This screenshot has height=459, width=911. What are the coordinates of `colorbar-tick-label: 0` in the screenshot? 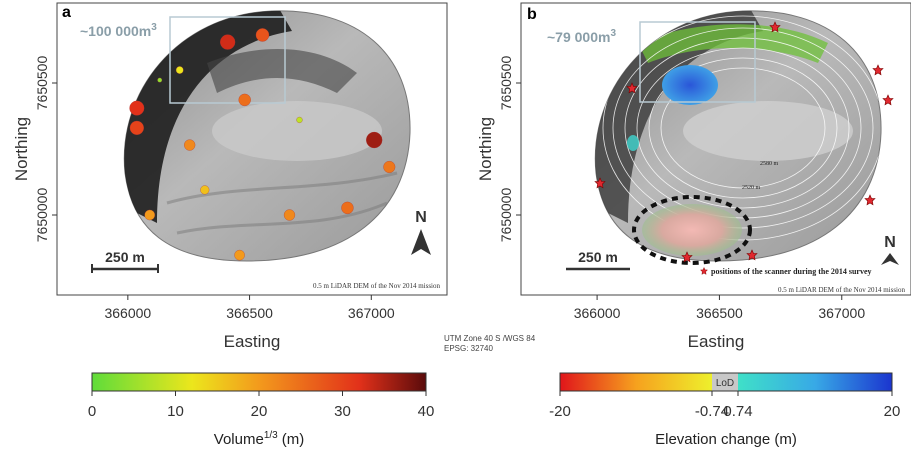 It's located at (92, 411).